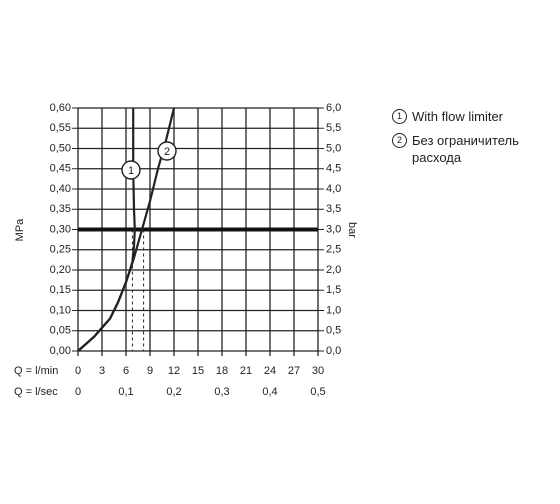 This screenshot has height=504, width=560. I want to click on y2-tick-label: 0,0, so click(333, 351).